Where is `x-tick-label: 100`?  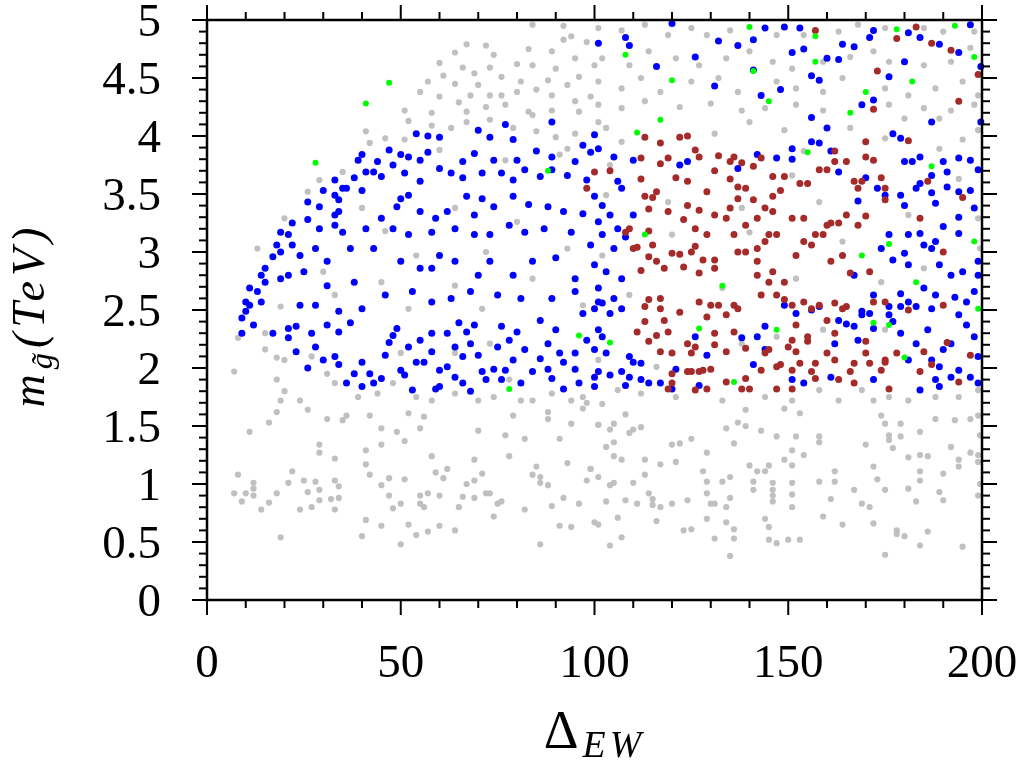
x-tick-label: 100 is located at coordinates (594, 661).